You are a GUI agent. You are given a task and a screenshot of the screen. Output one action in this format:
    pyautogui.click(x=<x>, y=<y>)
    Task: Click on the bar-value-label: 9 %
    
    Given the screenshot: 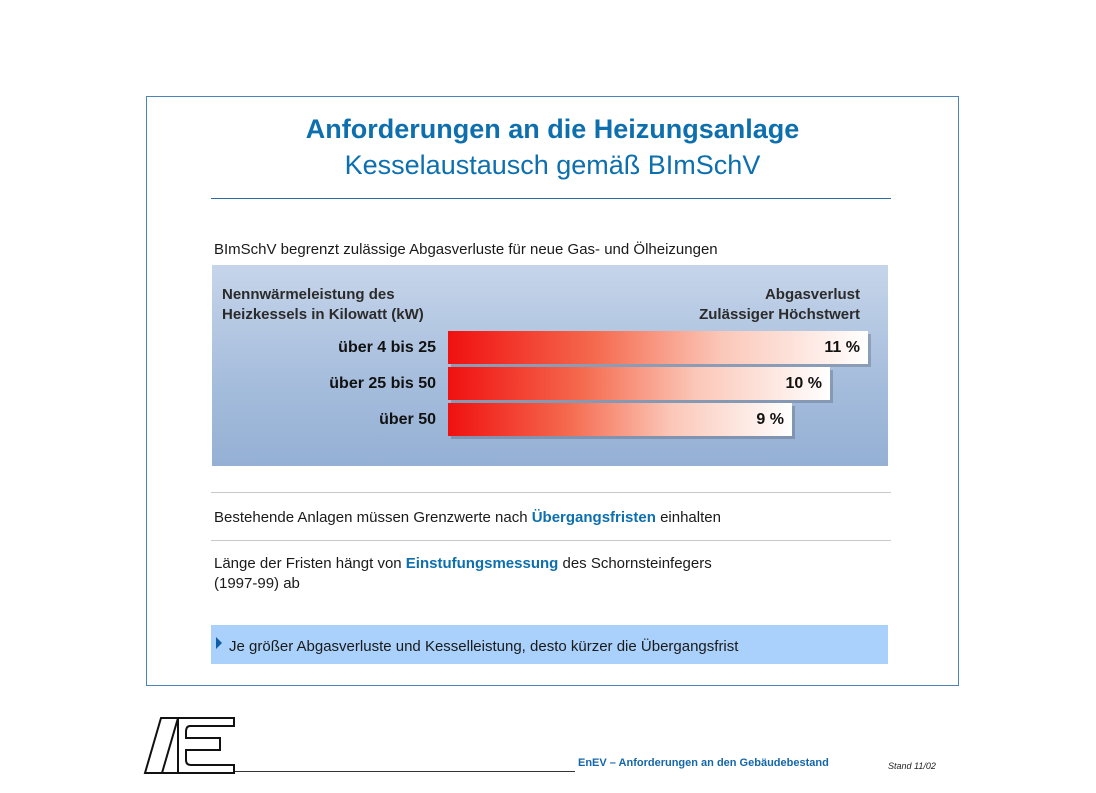 What is the action you would take?
    pyautogui.click(x=770, y=419)
    